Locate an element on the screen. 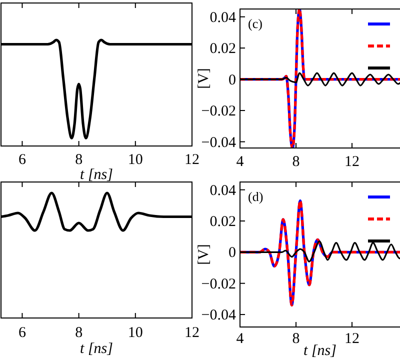  annotation: (c) is located at coordinates (255, 23).